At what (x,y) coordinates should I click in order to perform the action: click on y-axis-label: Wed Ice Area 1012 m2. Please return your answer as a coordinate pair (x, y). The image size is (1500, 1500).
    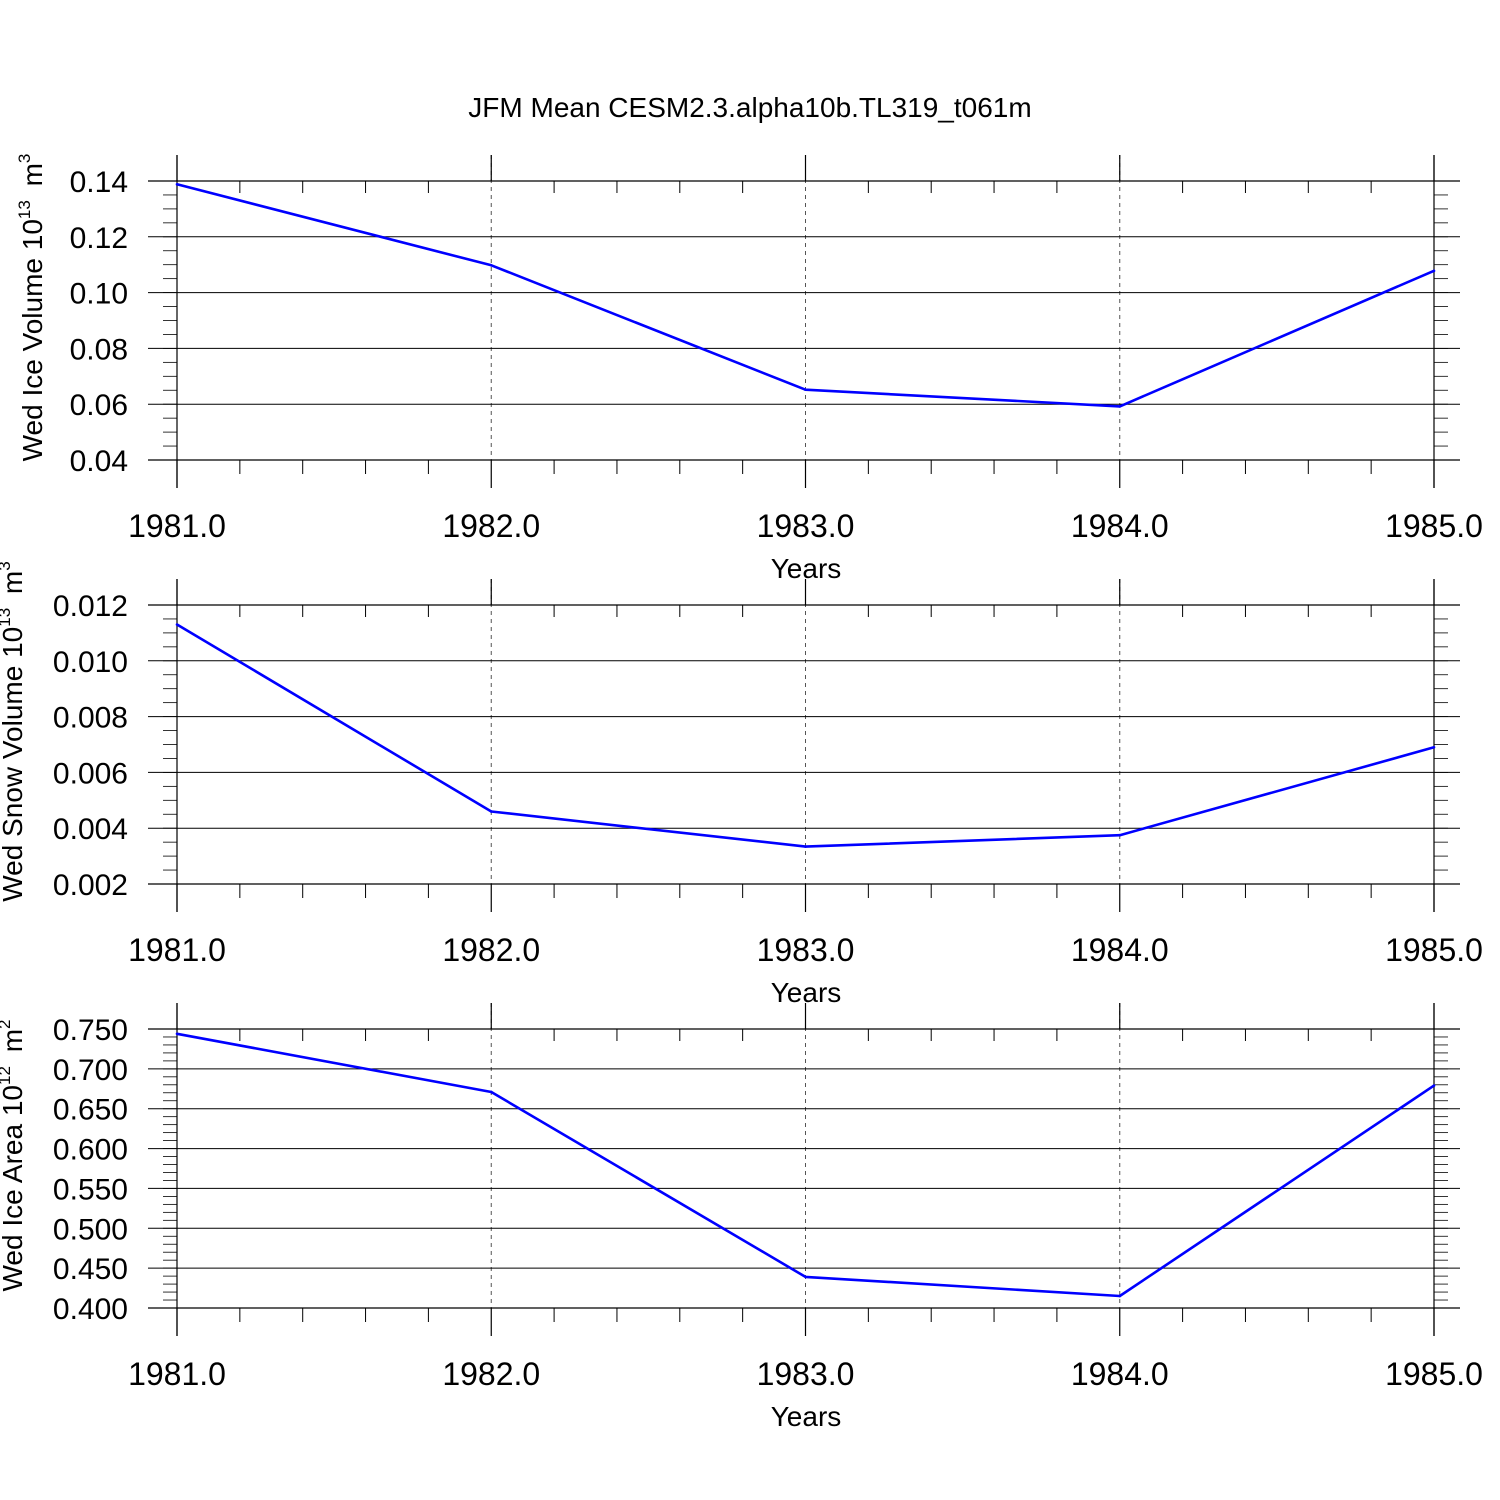
    Looking at the image, I should click on (14, 1156).